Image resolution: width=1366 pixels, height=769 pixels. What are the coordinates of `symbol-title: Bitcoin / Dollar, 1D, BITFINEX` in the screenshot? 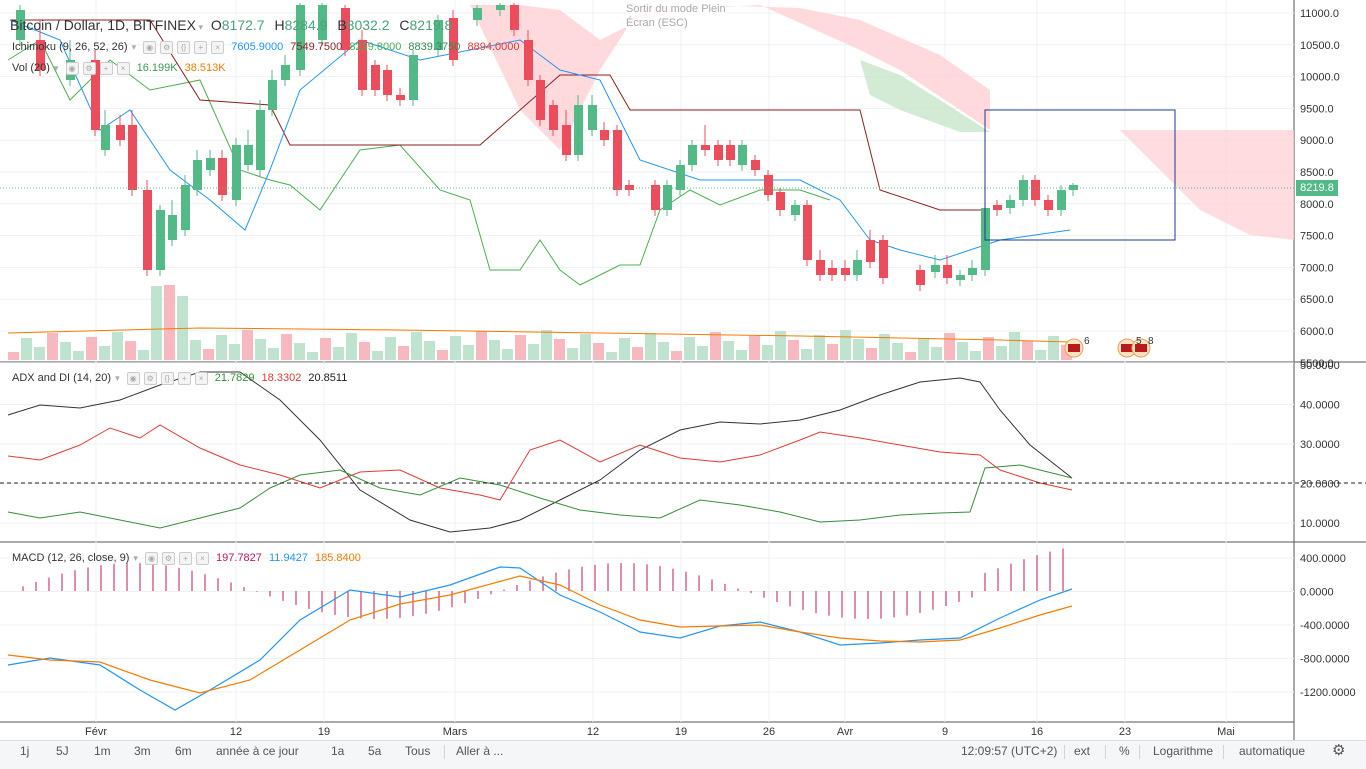 It's located at (103, 25).